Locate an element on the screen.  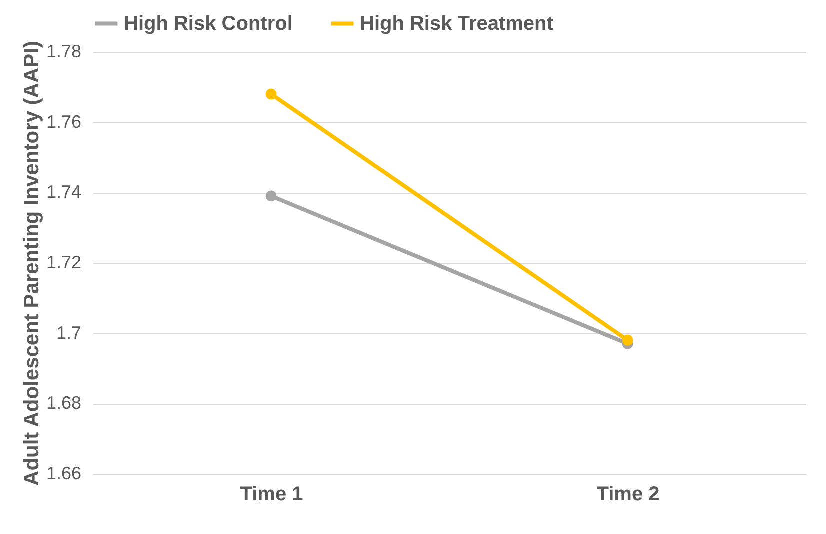
y-tick-label: 1.78 is located at coordinates (64, 52).